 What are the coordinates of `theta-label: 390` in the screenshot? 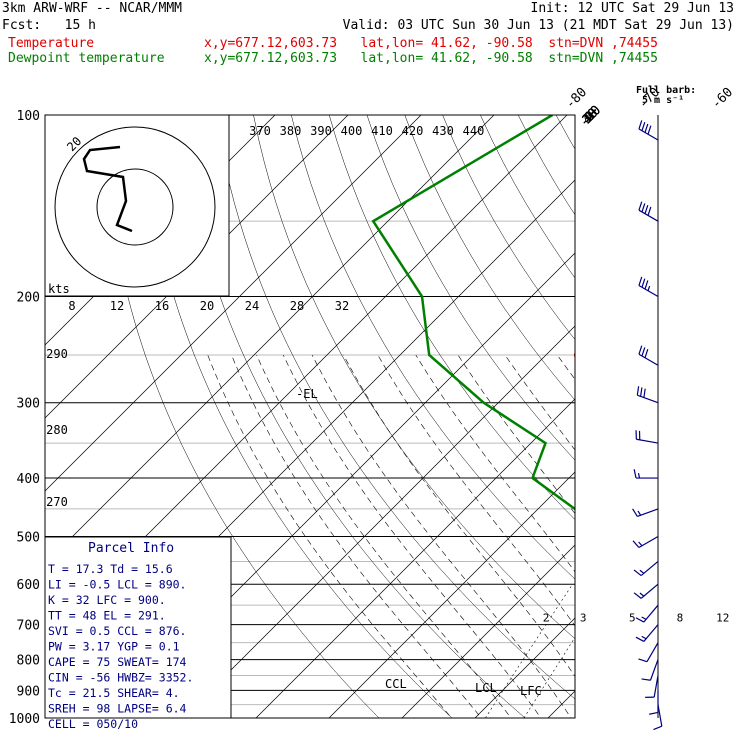 It's located at (321, 131).